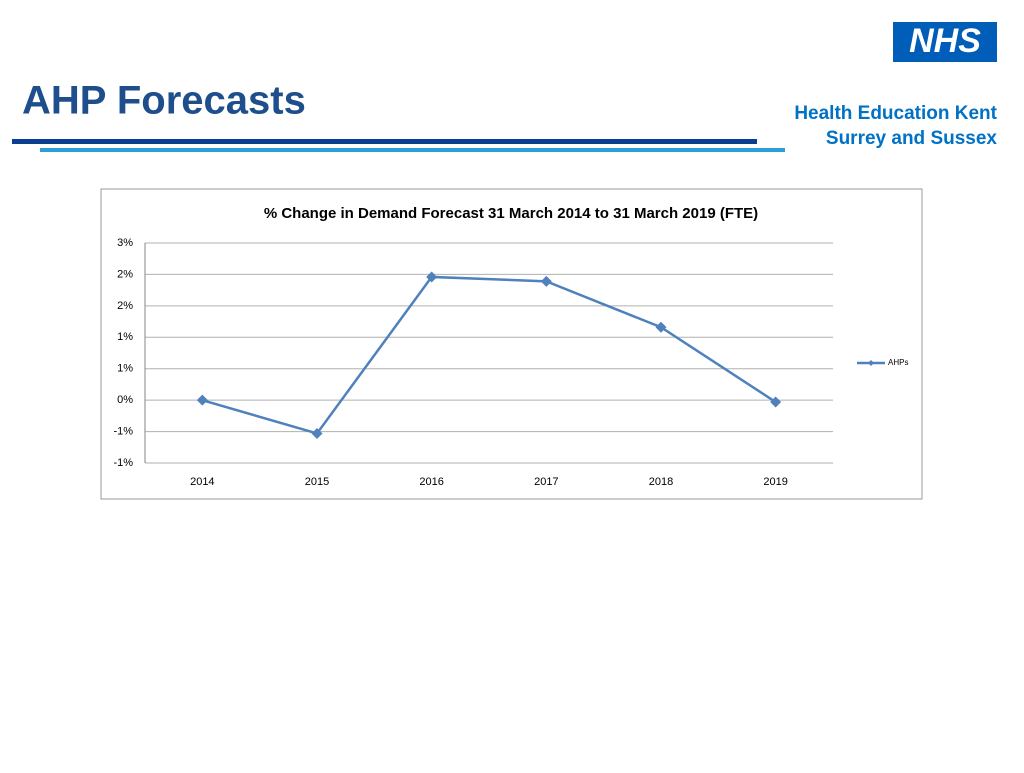 The height and width of the screenshot is (773, 1024). What do you see at coordinates (912, 138) in the screenshot?
I see `org-name: Surrey and Sussex` at bounding box center [912, 138].